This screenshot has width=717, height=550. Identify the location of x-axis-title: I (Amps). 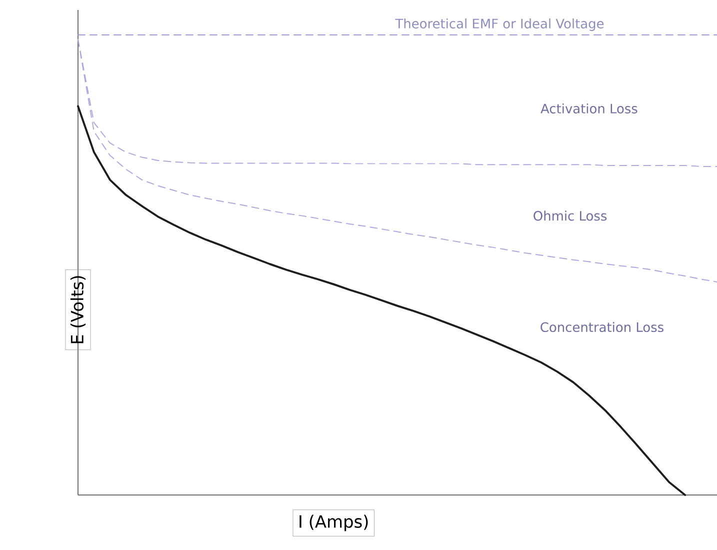
(334, 523).